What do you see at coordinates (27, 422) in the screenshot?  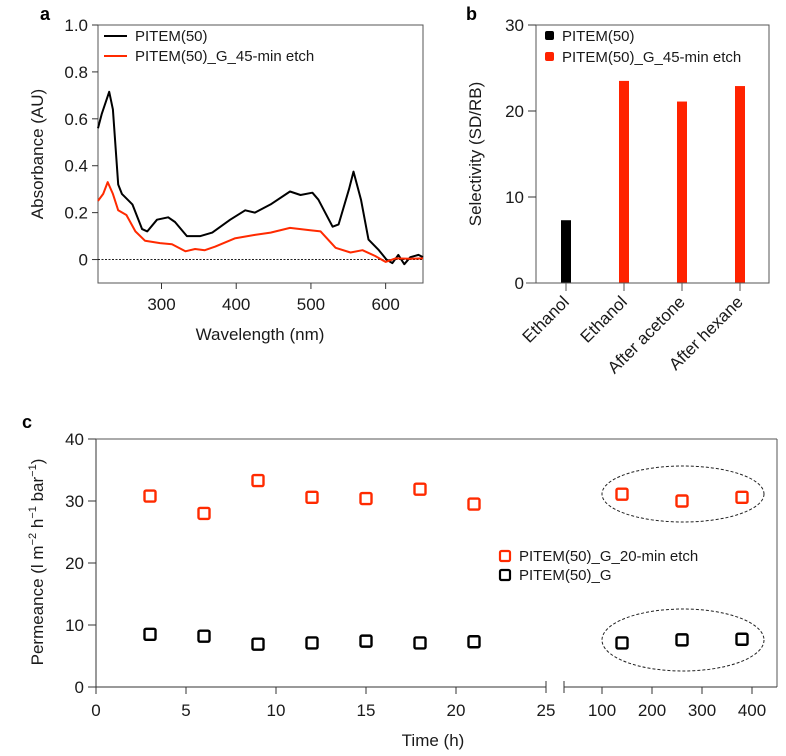 I see `panel-letter-c: c` at bounding box center [27, 422].